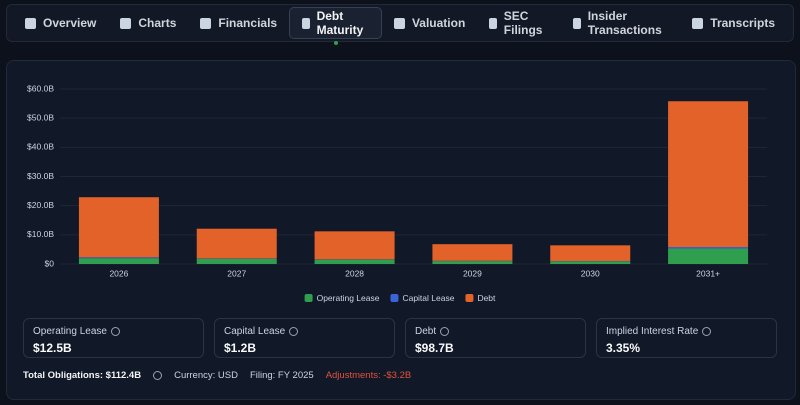 The height and width of the screenshot is (405, 800). Describe the element at coordinates (157, 23) in the screenshot. I see `tab-label: Charts` at that location.